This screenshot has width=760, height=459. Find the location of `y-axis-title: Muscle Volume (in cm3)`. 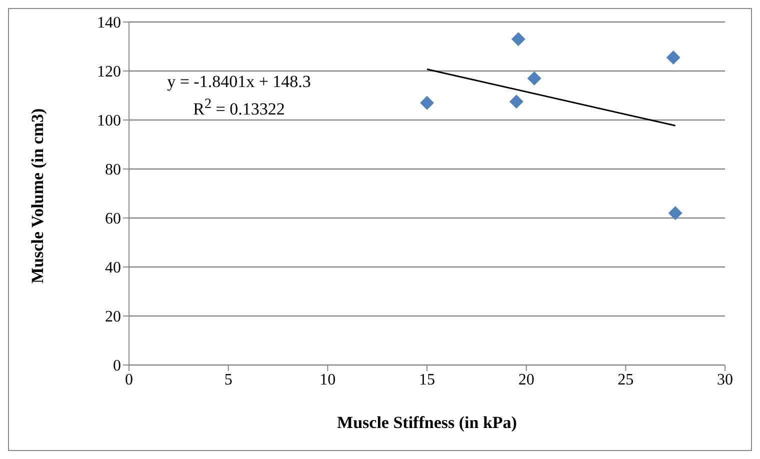

y-axis-title: Muscle Volume (in cm3) is located at coordinates (38, 196).